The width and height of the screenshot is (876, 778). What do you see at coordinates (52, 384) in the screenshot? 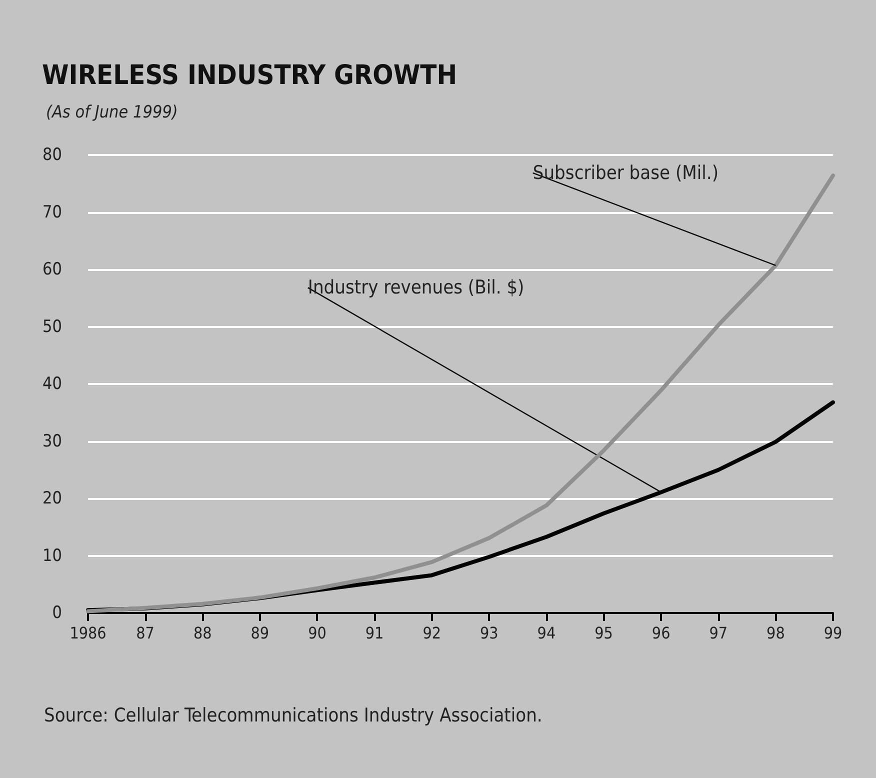
I see `y-tick-label: 40` at bounding box center [52, 384].